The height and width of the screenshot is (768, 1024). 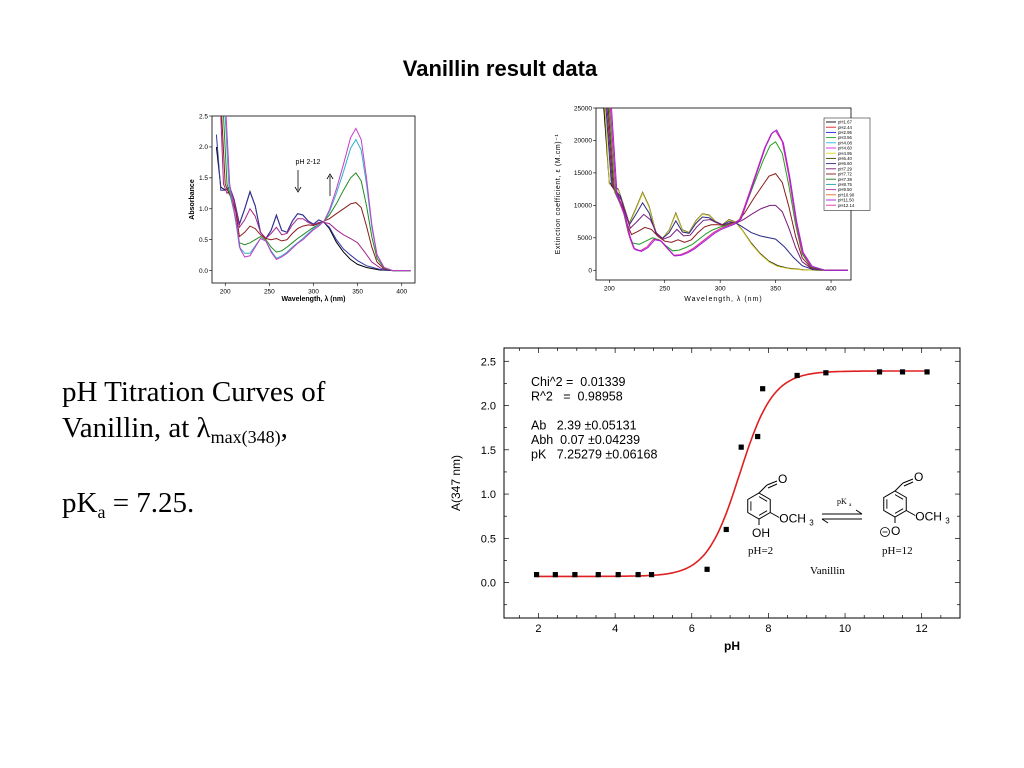 I want to click on y-axis-label: A(347 nm), so click(x=456, y=483).